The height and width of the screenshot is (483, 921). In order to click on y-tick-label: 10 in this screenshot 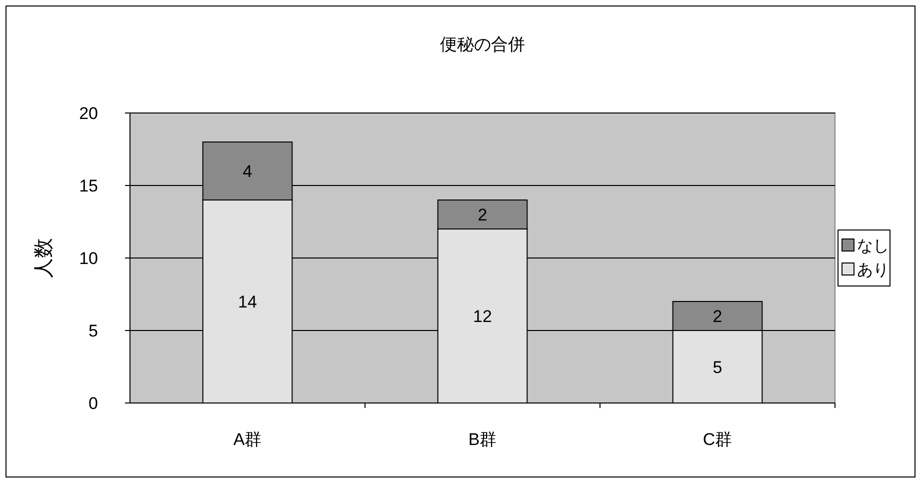, I will do `click(88, 258)`.